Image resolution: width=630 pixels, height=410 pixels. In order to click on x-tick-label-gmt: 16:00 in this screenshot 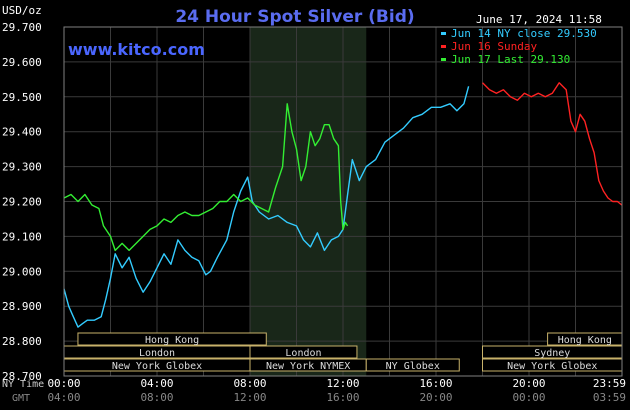, I will do `click(342, 397)`.